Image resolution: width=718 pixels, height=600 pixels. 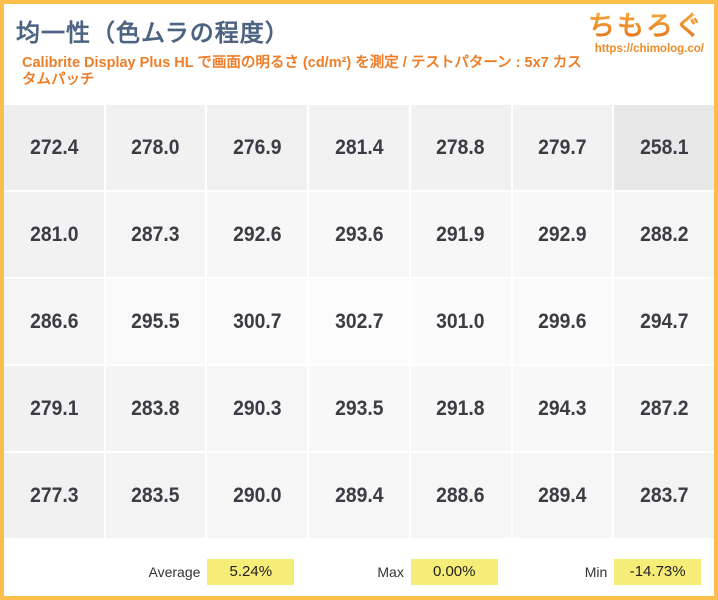 I want to click on heatmap-cell: 290.3, so click(x=257, y=408).